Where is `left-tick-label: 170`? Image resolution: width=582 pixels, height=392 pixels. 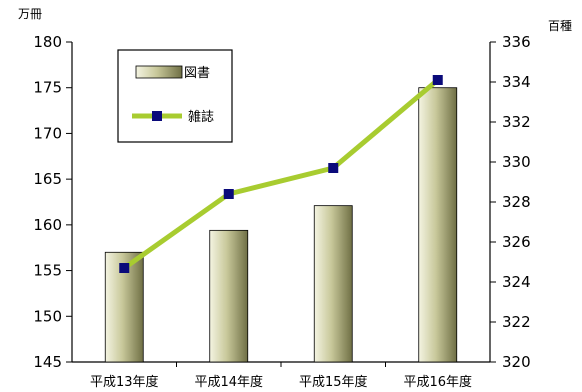
left-tick-label: 170 is located at coordinates (47, 133).